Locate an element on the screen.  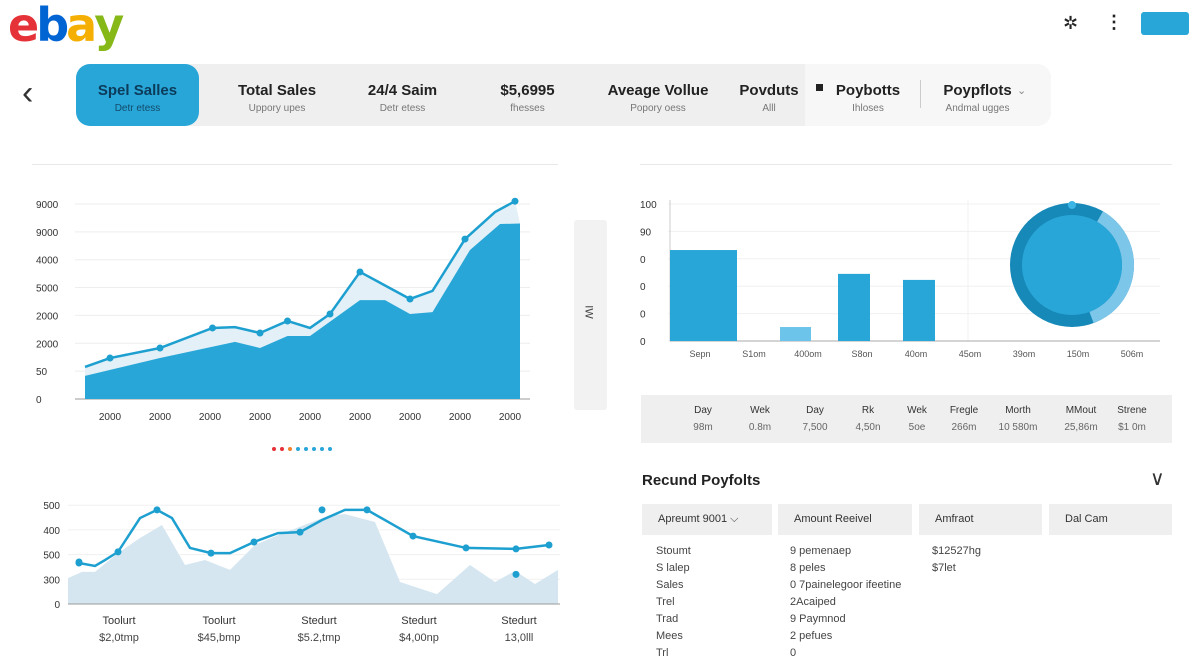
y-tick-label: 9000 is located at coordinates (47, 233).